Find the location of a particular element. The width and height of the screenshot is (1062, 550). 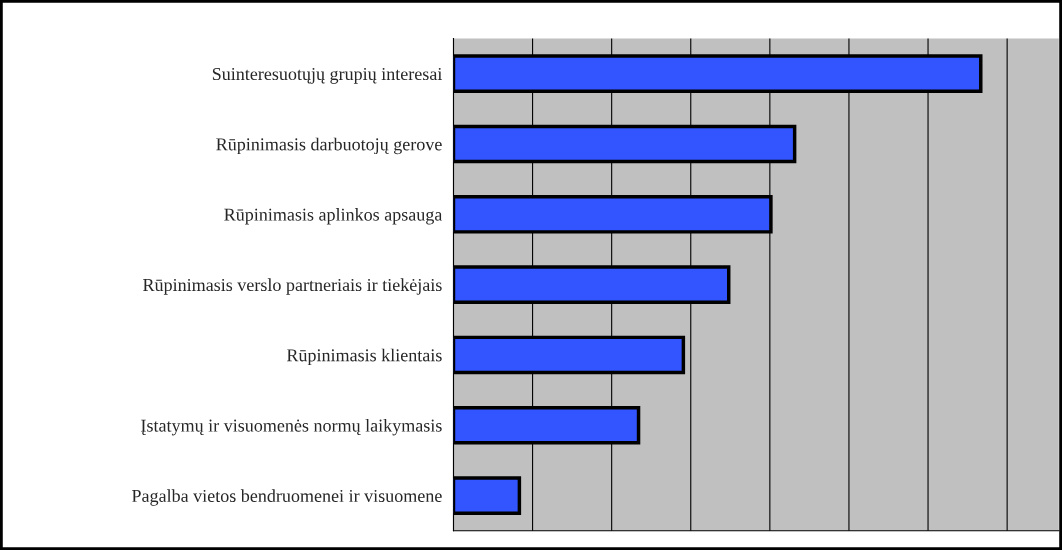

y-tick-label: Rūpinimasis aplinkos apsauga is located at coordinates (333, 216).